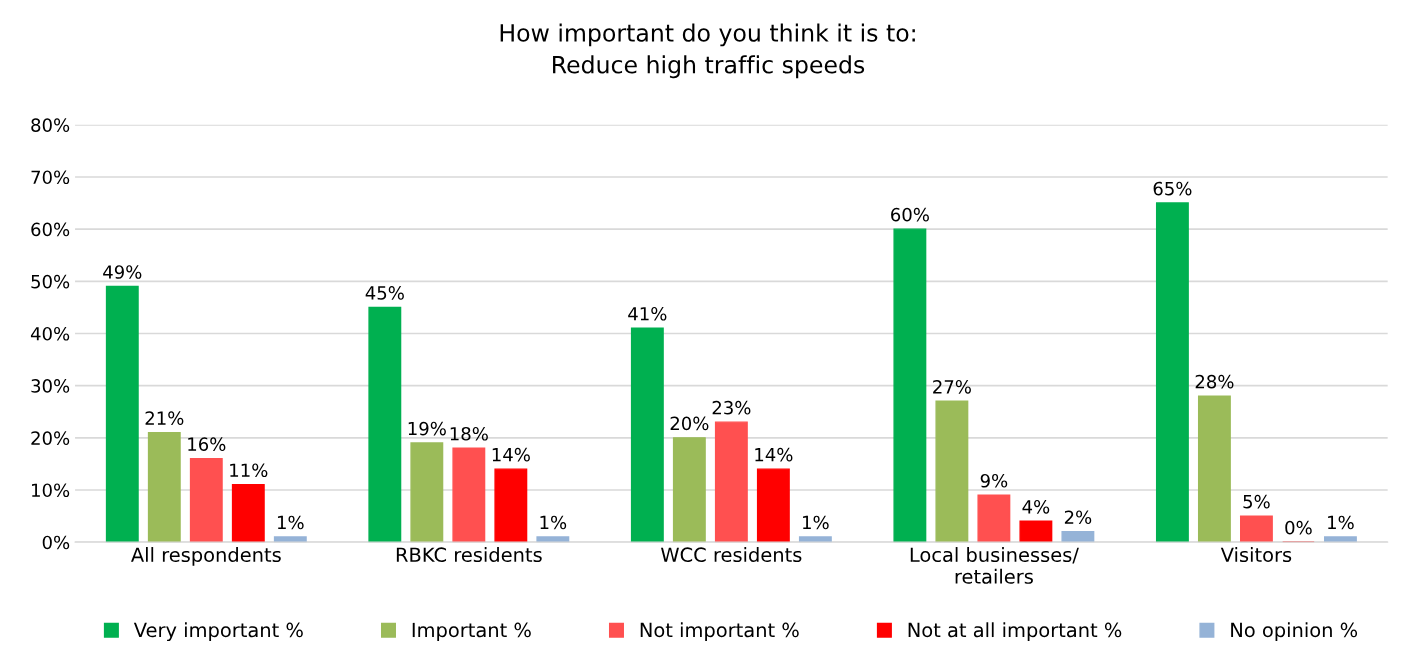 The width and height of the screenshot is (1416, 671). I want to click on data-label: 18%, so click(469, 433).